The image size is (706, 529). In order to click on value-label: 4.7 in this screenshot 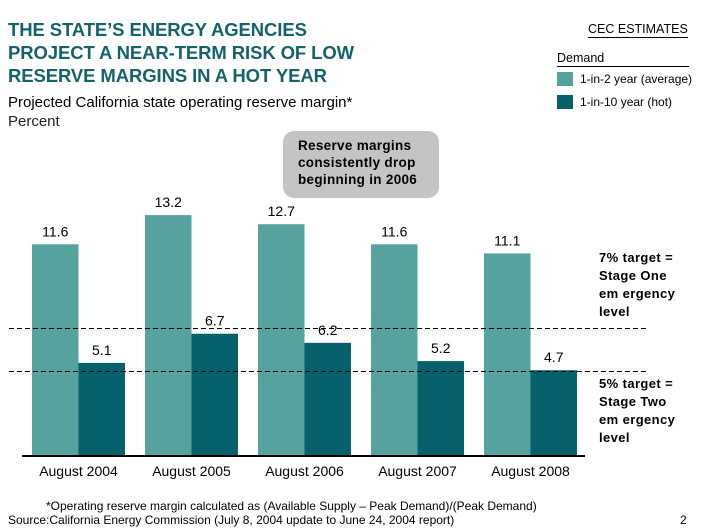, I will do `click(554, 357)`.